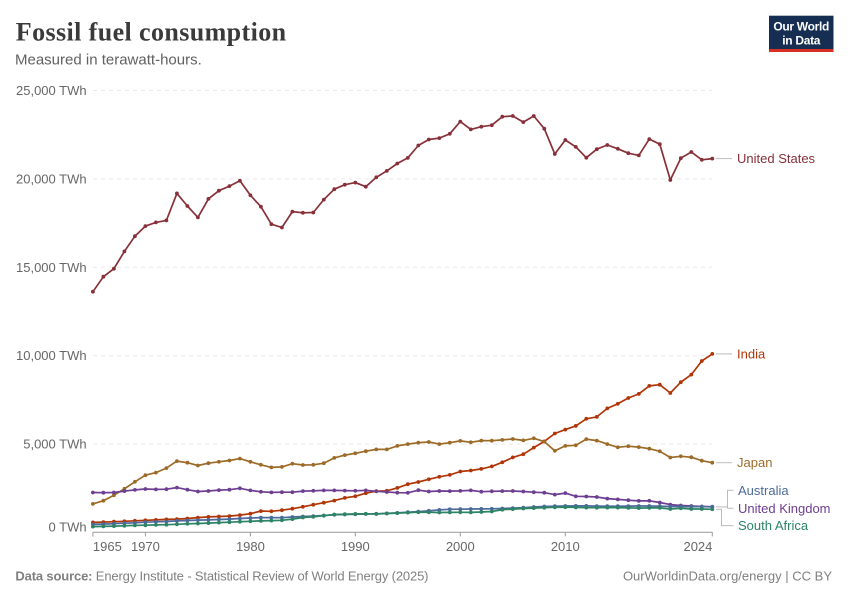 The image size is (850, 605). What do you see at coordinates (697, 546) in the screenshot?
I see `svg-text: 2024` at bounding box center [697, 546].